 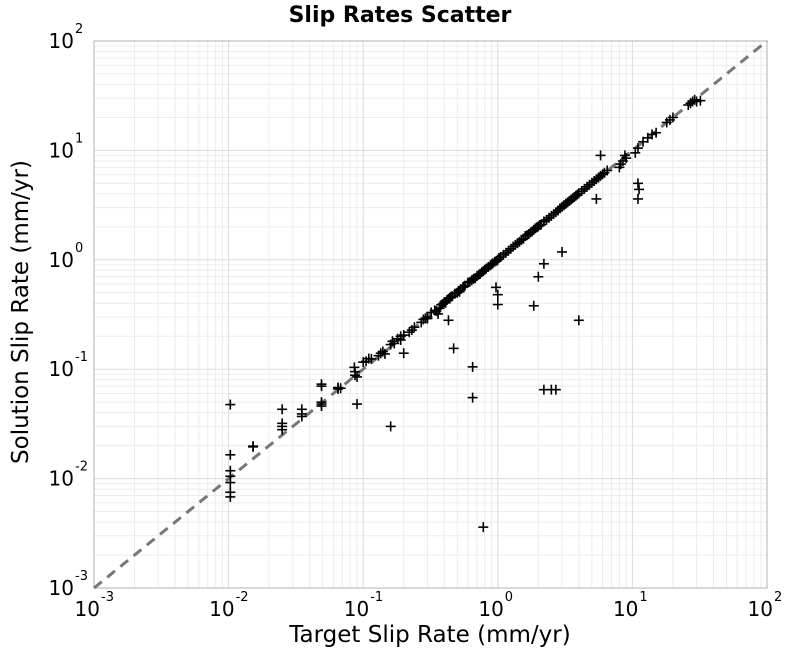 What do you see at coordinates (81, 576) in the screenshot?
I see `y-tick-exponent: -3` at bounding box center [81, 576].